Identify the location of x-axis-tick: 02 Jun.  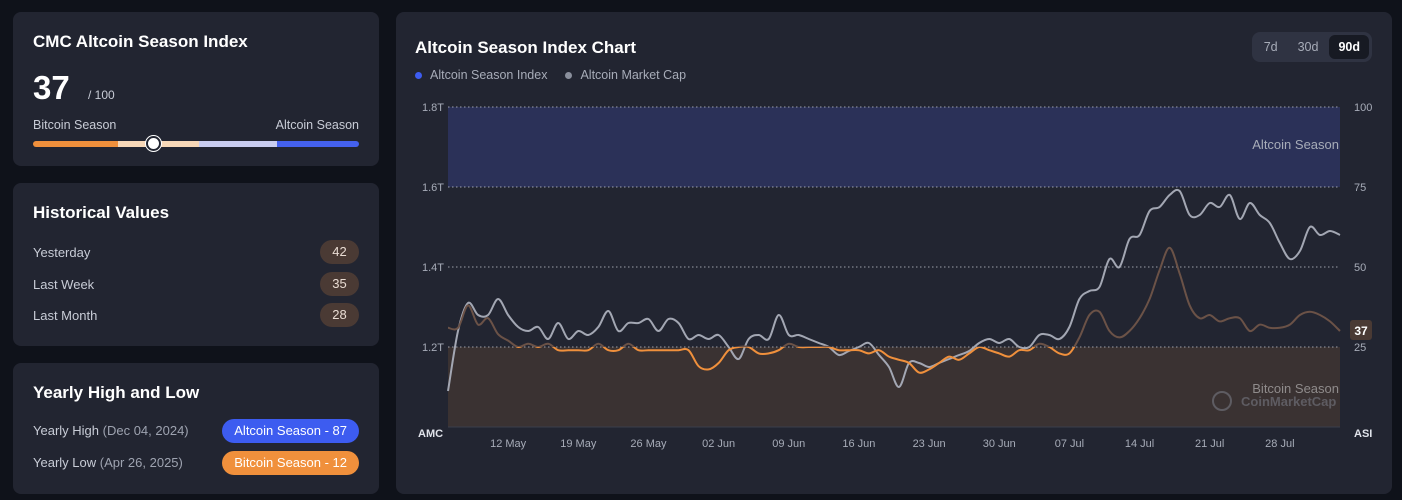
(718, 444).